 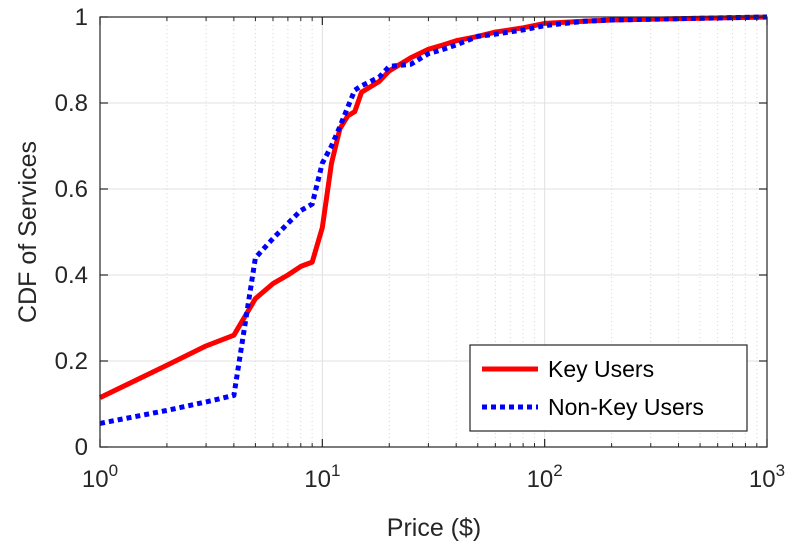 What do you see at coordinates (71, 361) in the screenshot?
I see `y-tick-label: 0.2` at bounding box center [71, 361].